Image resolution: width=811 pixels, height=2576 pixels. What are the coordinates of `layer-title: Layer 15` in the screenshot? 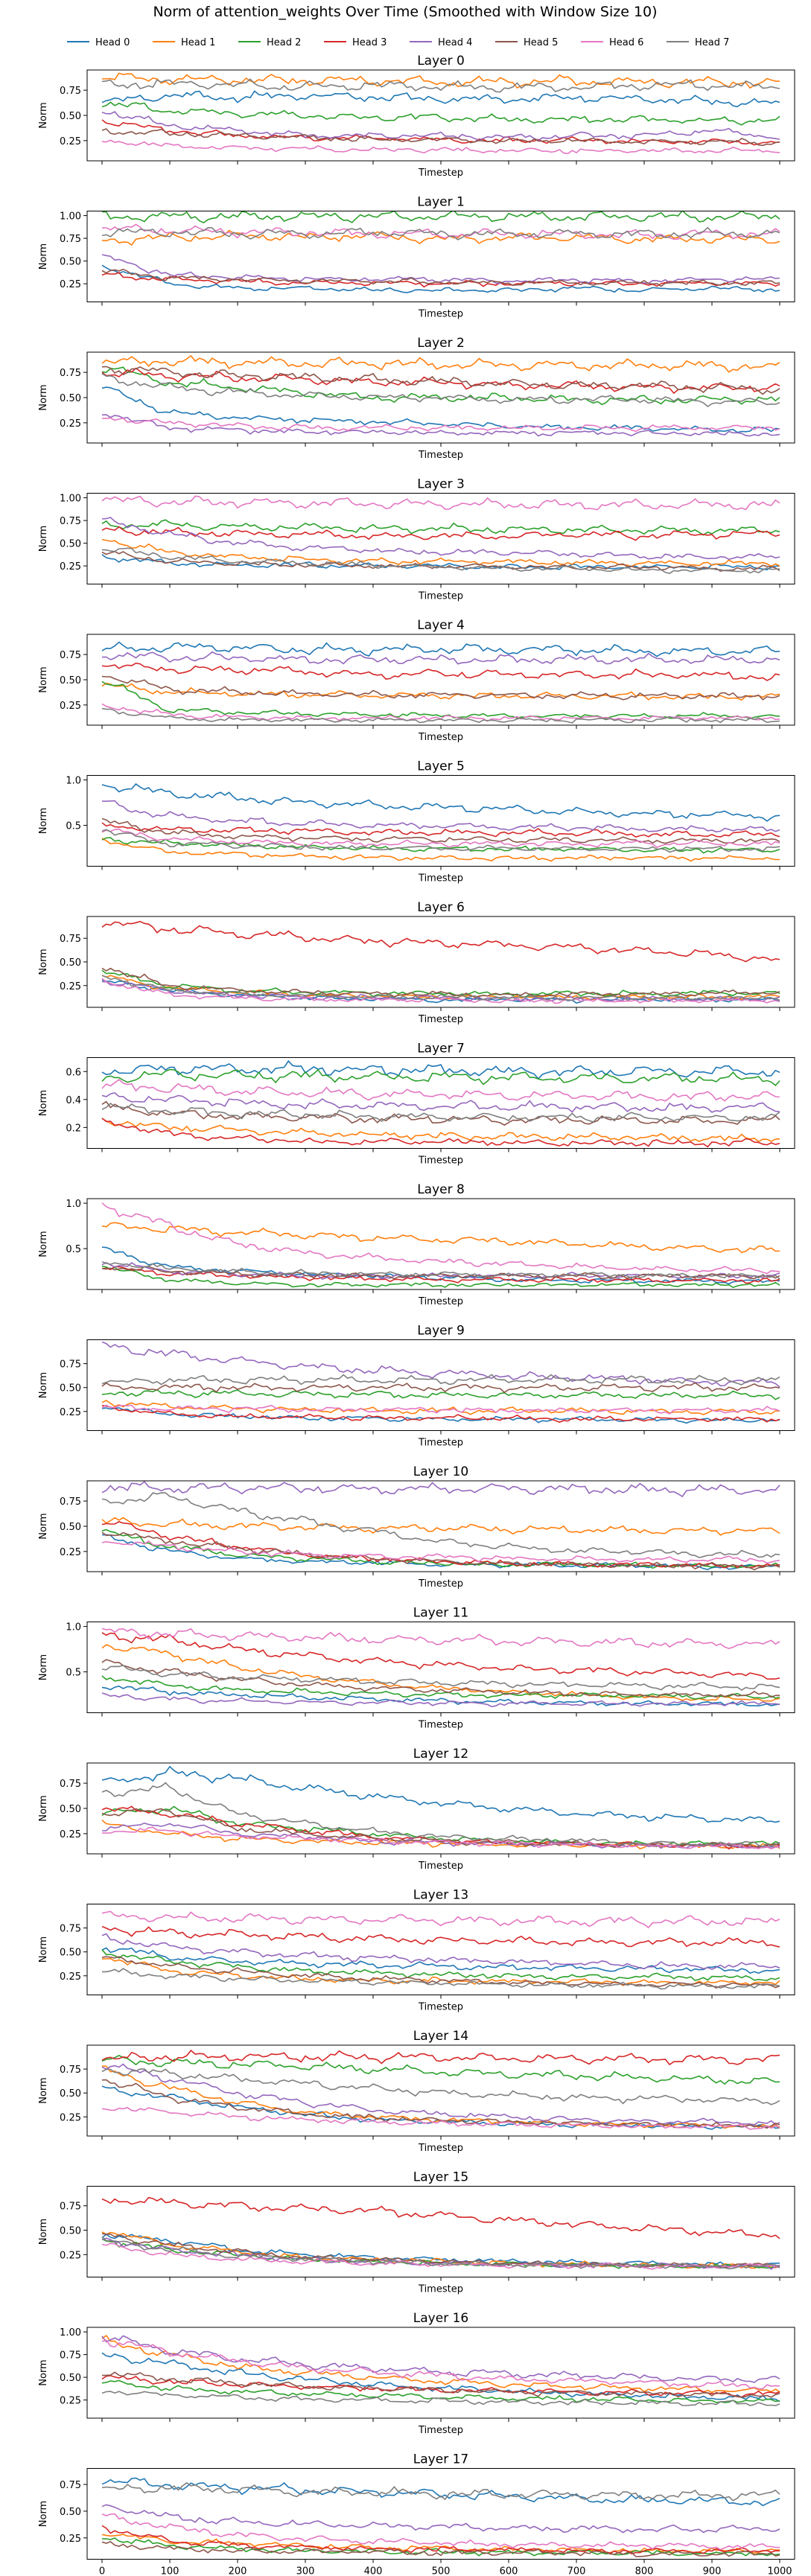 It's located at (441, 2177).